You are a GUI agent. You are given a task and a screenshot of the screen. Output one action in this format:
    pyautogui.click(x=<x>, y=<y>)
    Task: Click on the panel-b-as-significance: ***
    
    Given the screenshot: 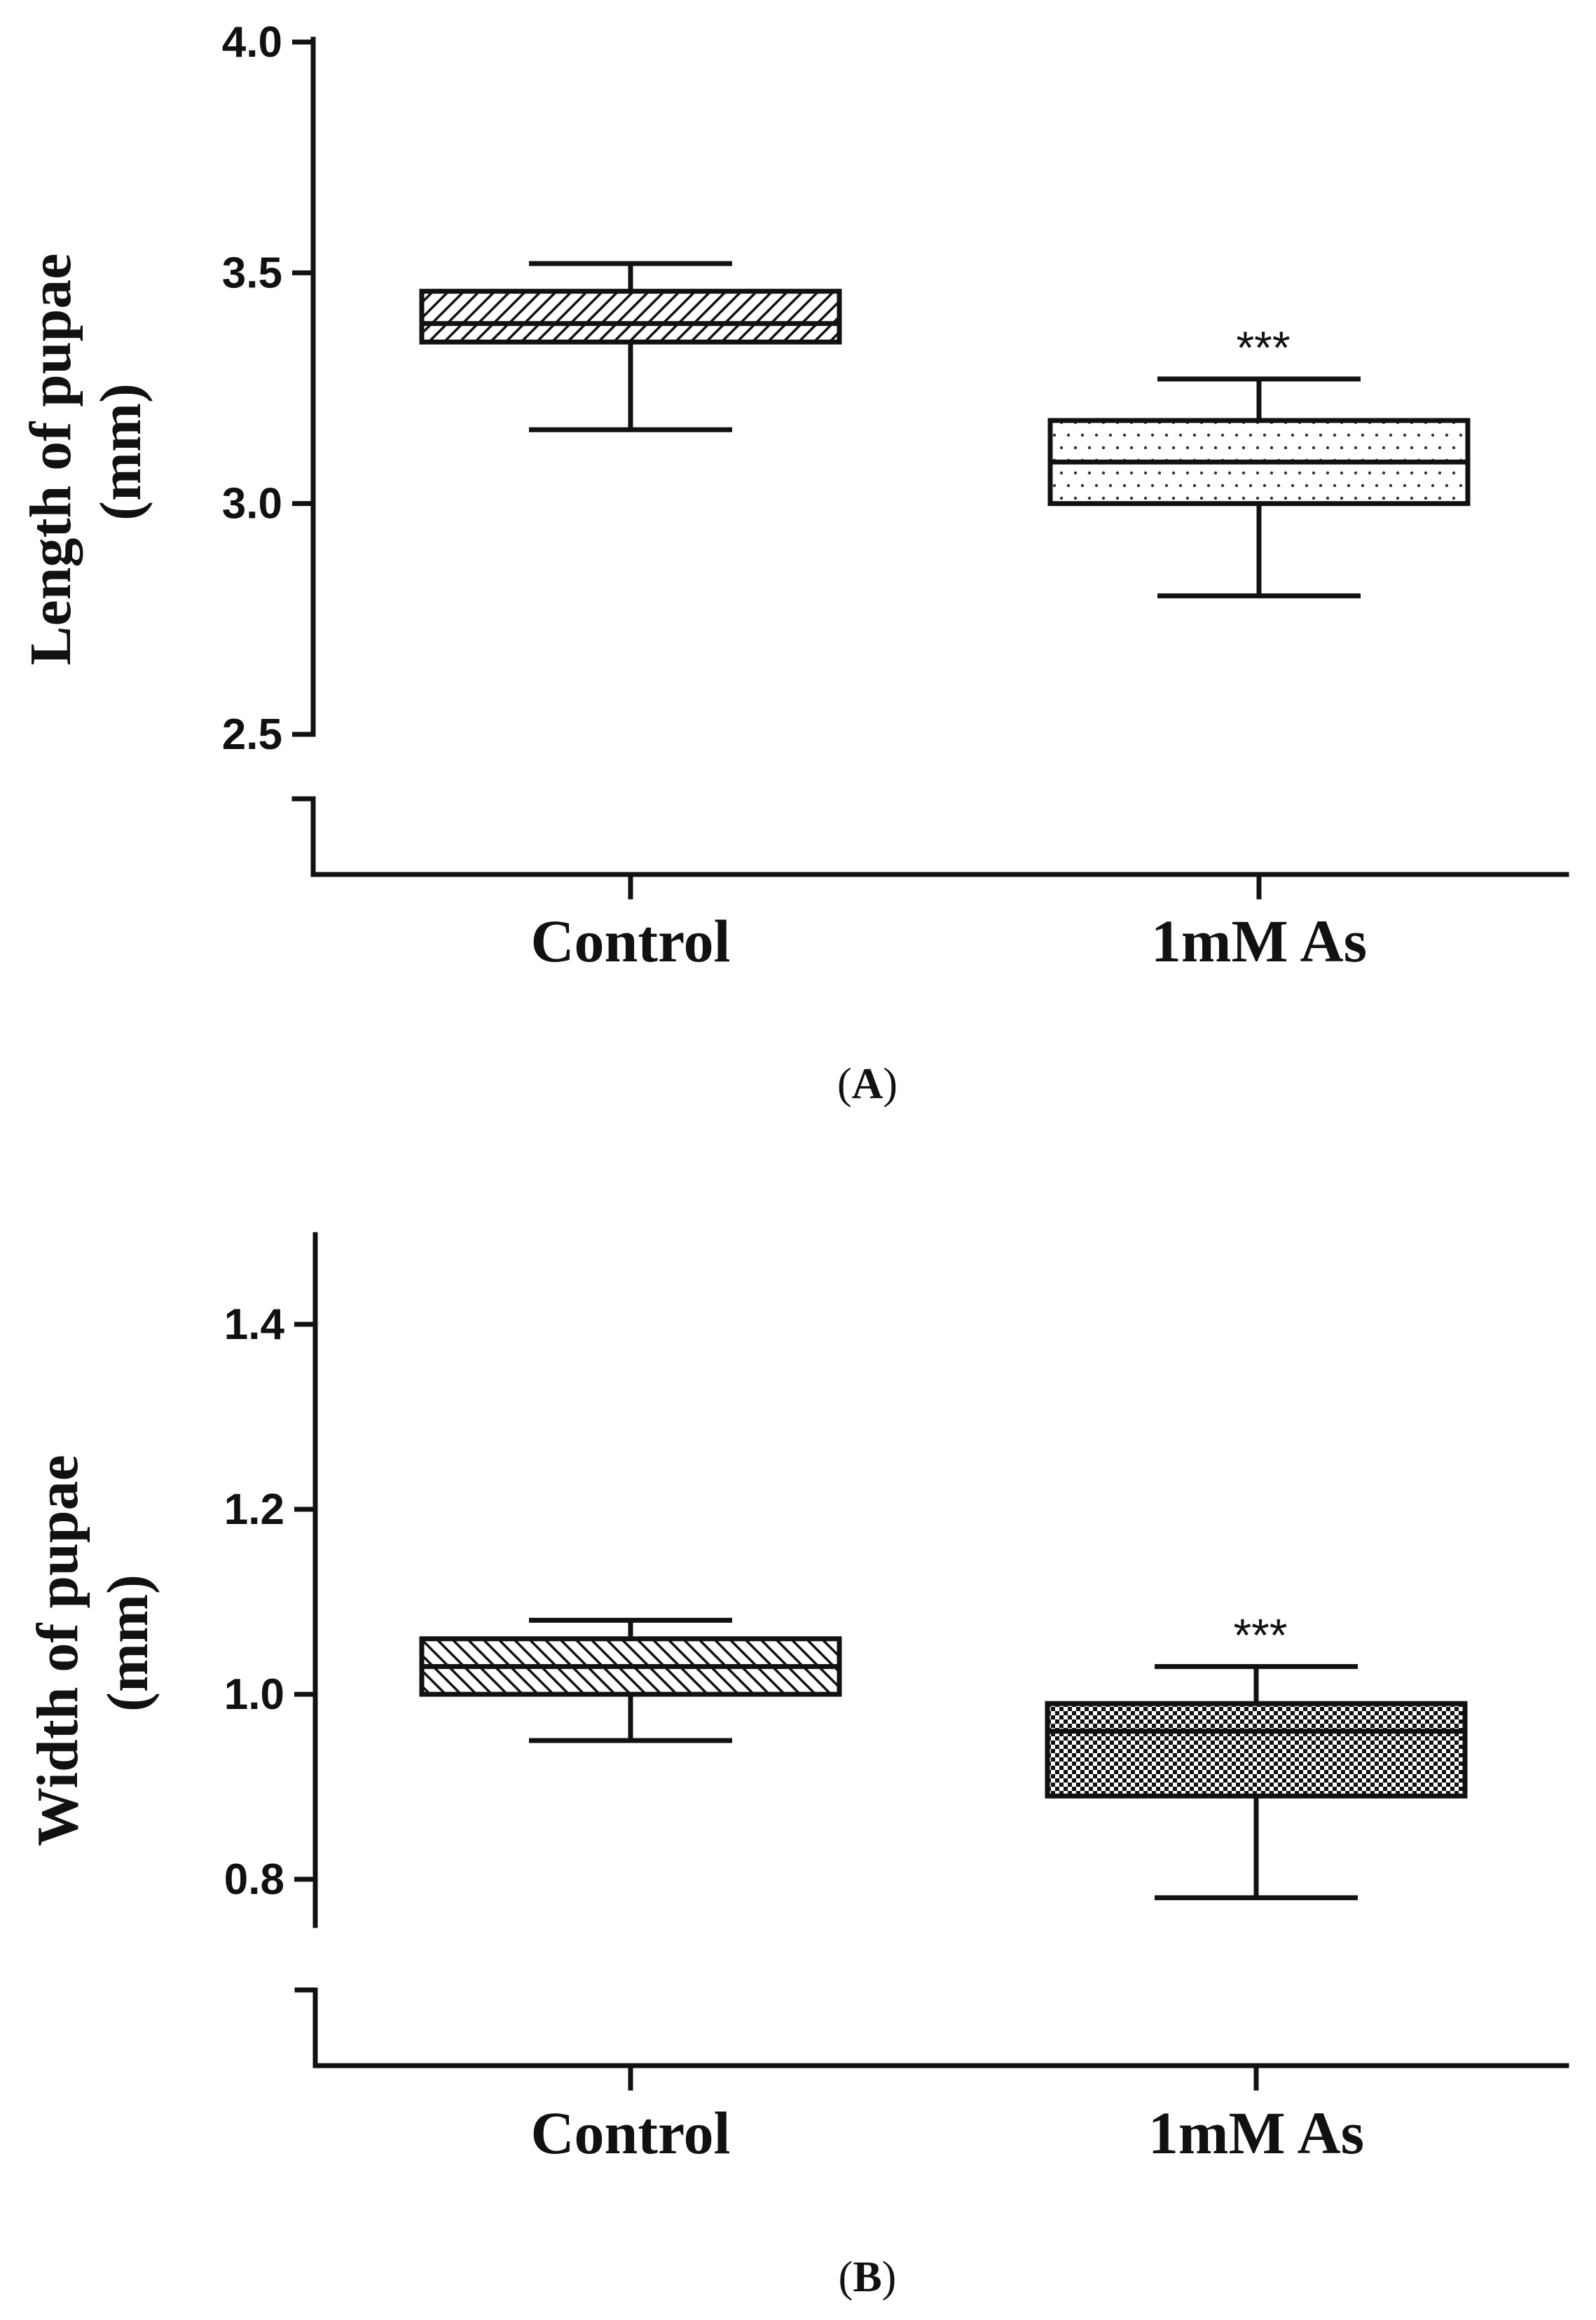 What is the action you would take?
    pyautogui.click(x=1260, y=1635)
    